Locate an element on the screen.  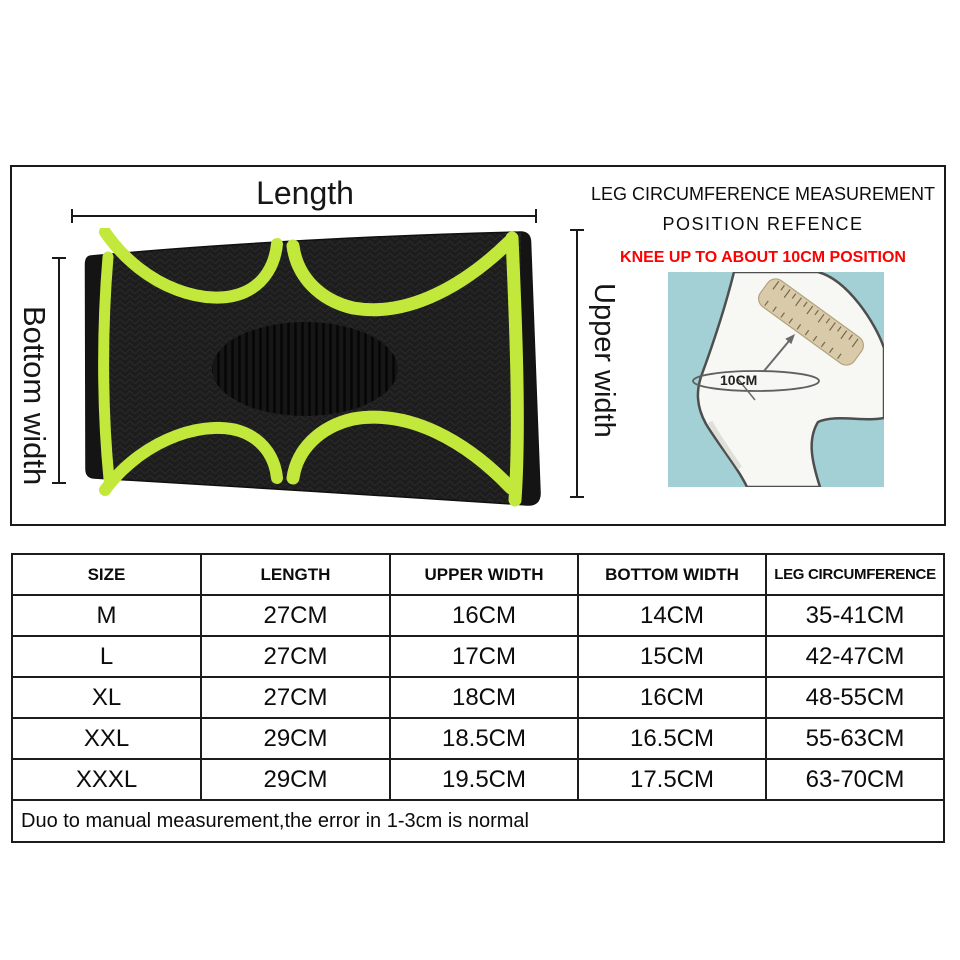
length-label: Length is located at coordinates (305, 193).